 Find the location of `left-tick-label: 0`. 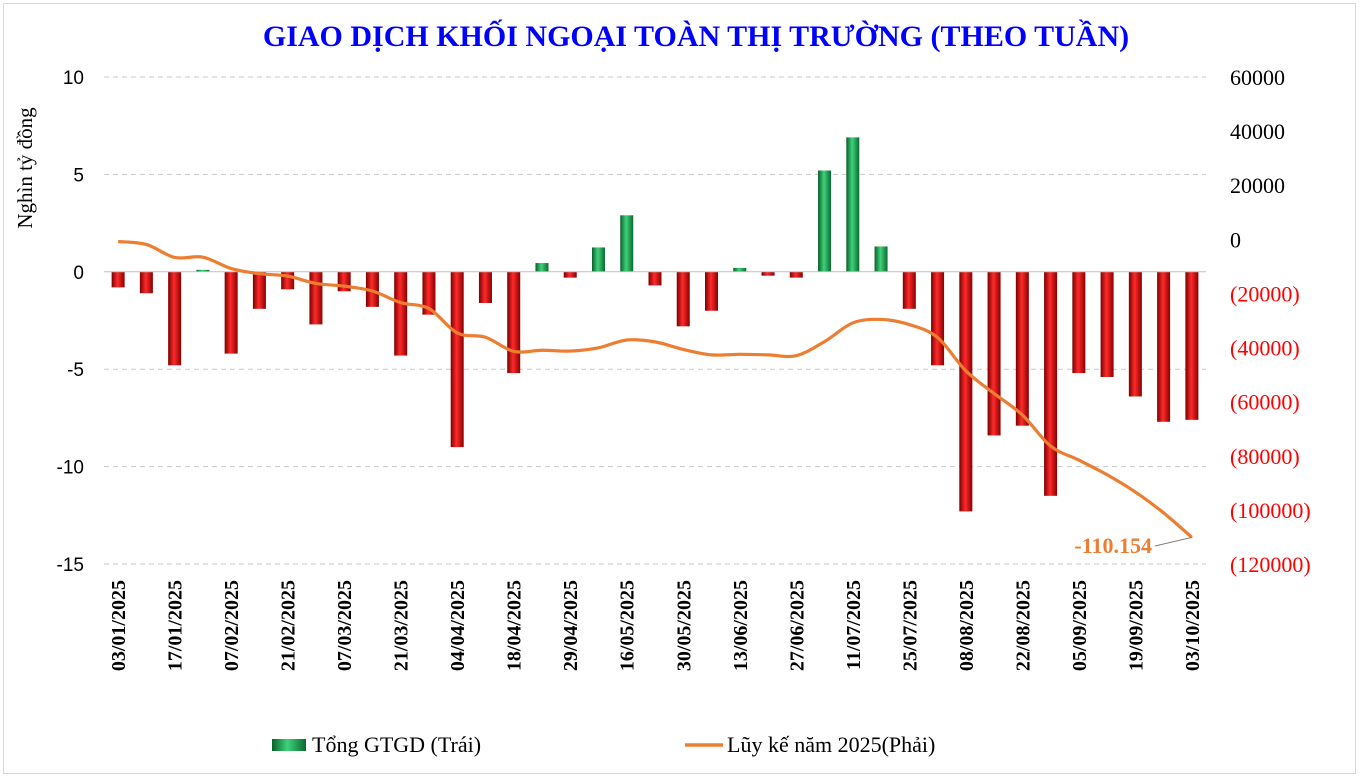

left-tick-label: 0 is located at coordinates (78, 273).